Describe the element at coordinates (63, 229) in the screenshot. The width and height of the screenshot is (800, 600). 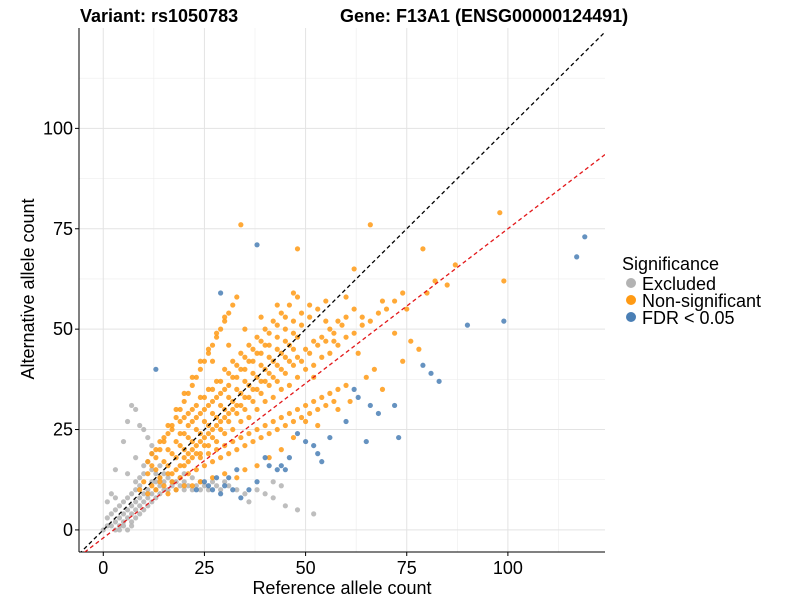
I see `y-tick-label: 75` at that location.